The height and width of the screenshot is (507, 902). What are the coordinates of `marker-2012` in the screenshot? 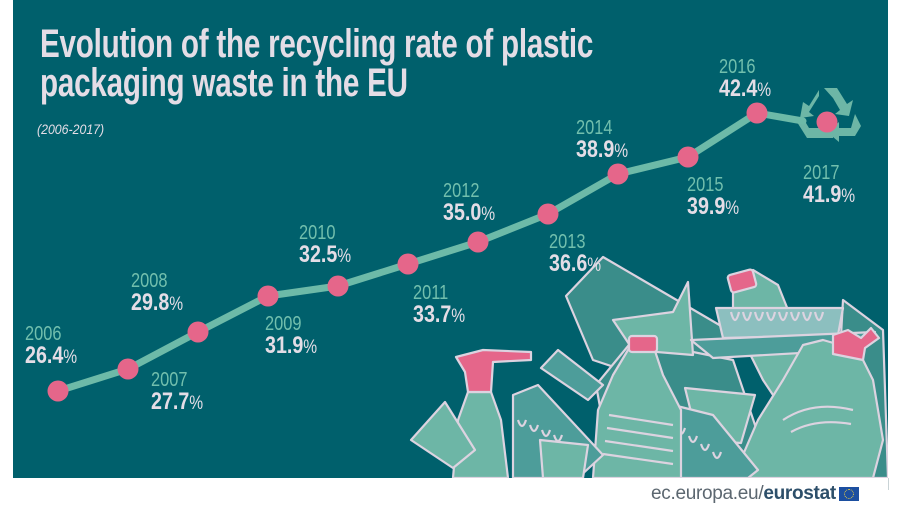 It's located at (478, 242).